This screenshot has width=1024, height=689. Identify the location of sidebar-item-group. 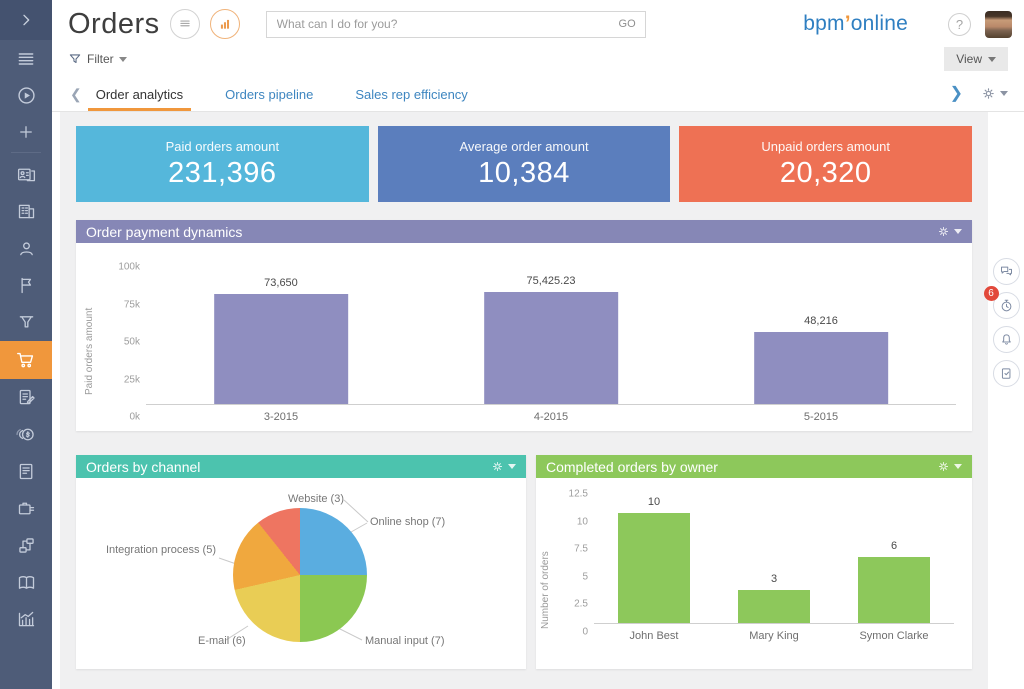
(26, 174).